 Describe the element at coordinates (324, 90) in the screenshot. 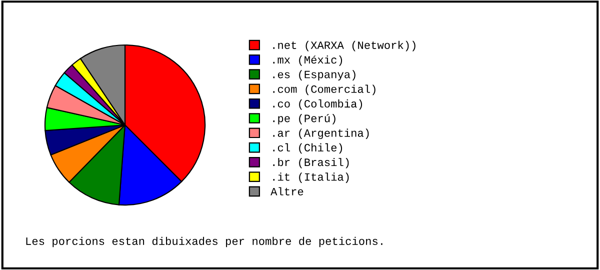

I see `legend-label: .com (Comercial)` at that location.